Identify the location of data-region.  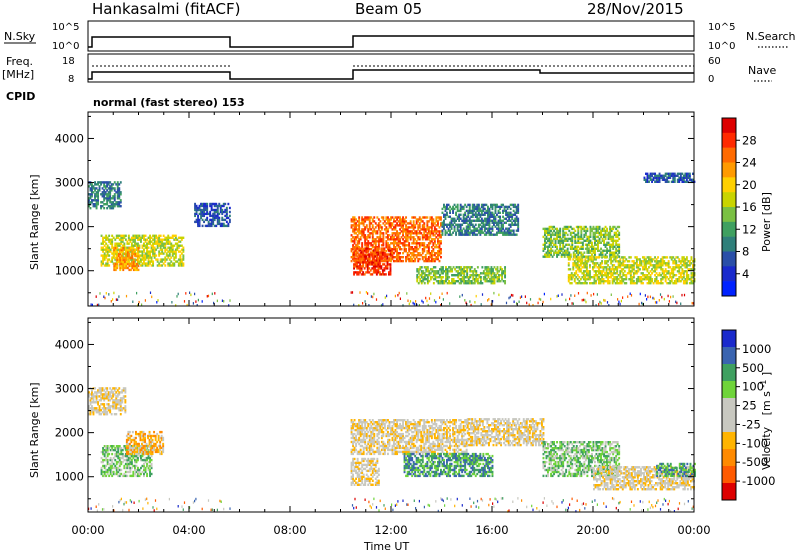
(670, 178).